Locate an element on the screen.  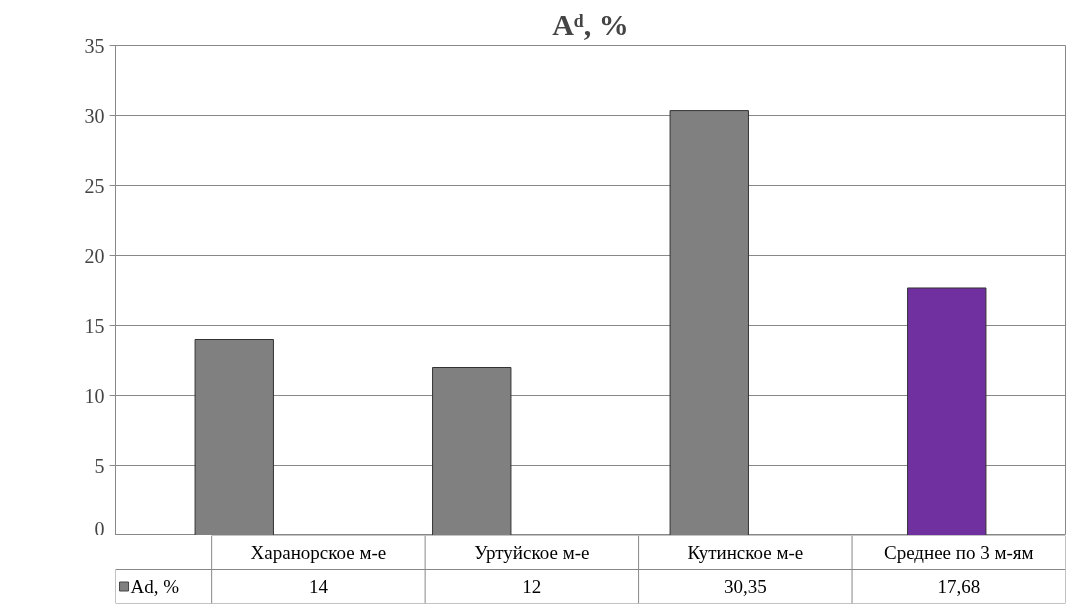
data-label: 30,35 is located at coordinates (745, 586).